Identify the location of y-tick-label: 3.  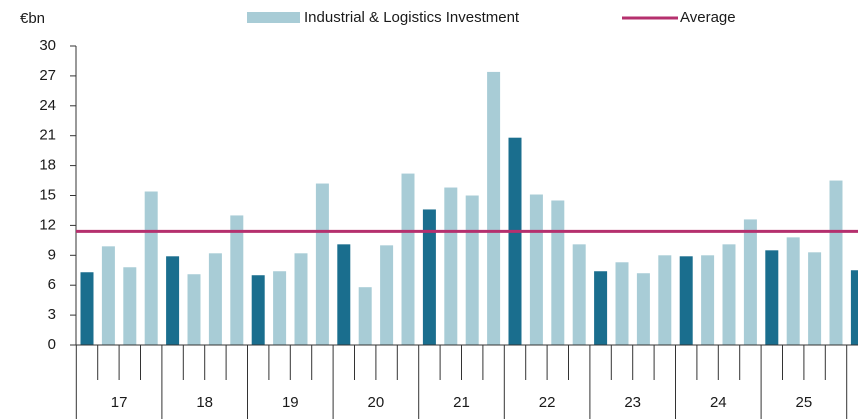
(52, 314).